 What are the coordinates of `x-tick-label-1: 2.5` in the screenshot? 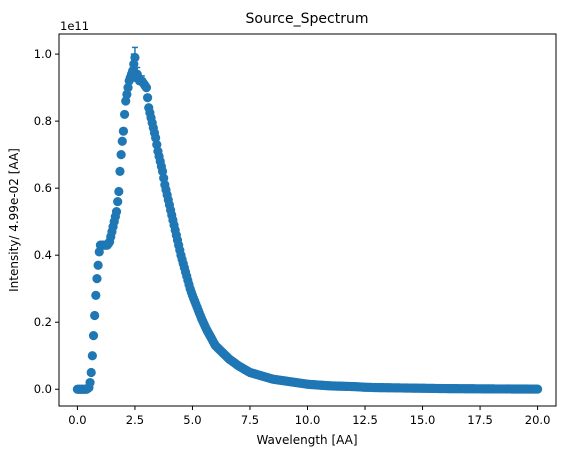 It's located at (135, 420).